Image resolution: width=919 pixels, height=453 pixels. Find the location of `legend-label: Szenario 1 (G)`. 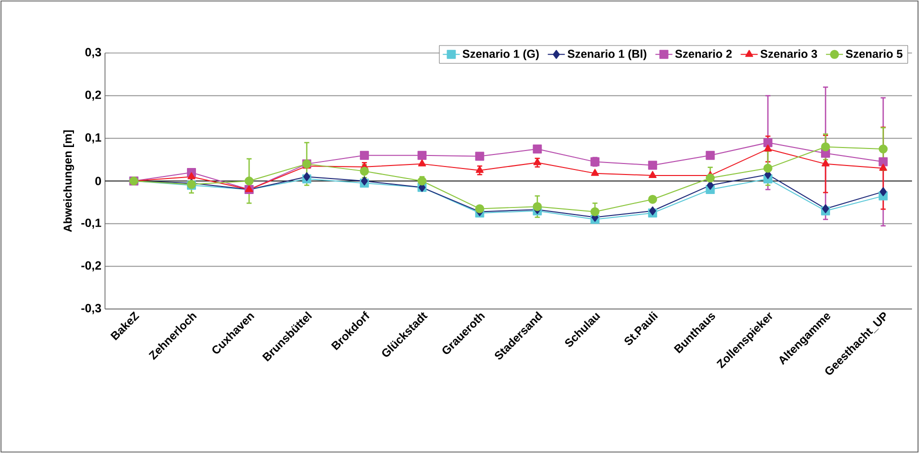

legend-label: Szenario 1 (G) is located at coordinates (500, 55).